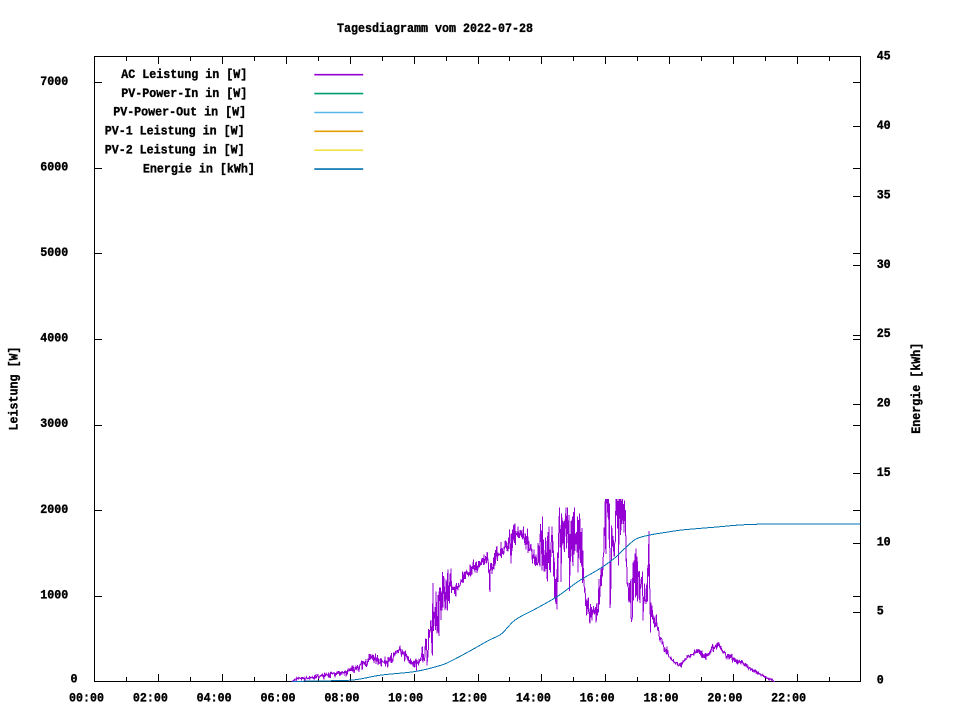 This screenshot has height=725, width=960. I want to click on svg-text: 6000, so click(54, 166).